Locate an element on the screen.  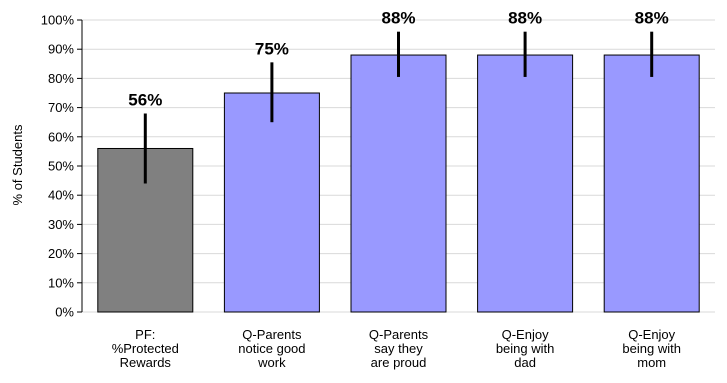
y-axis: 0% 10% 20% 30% 40% 50% 60% 70% 80% 90% 100% is located at coordinates (62, 166).